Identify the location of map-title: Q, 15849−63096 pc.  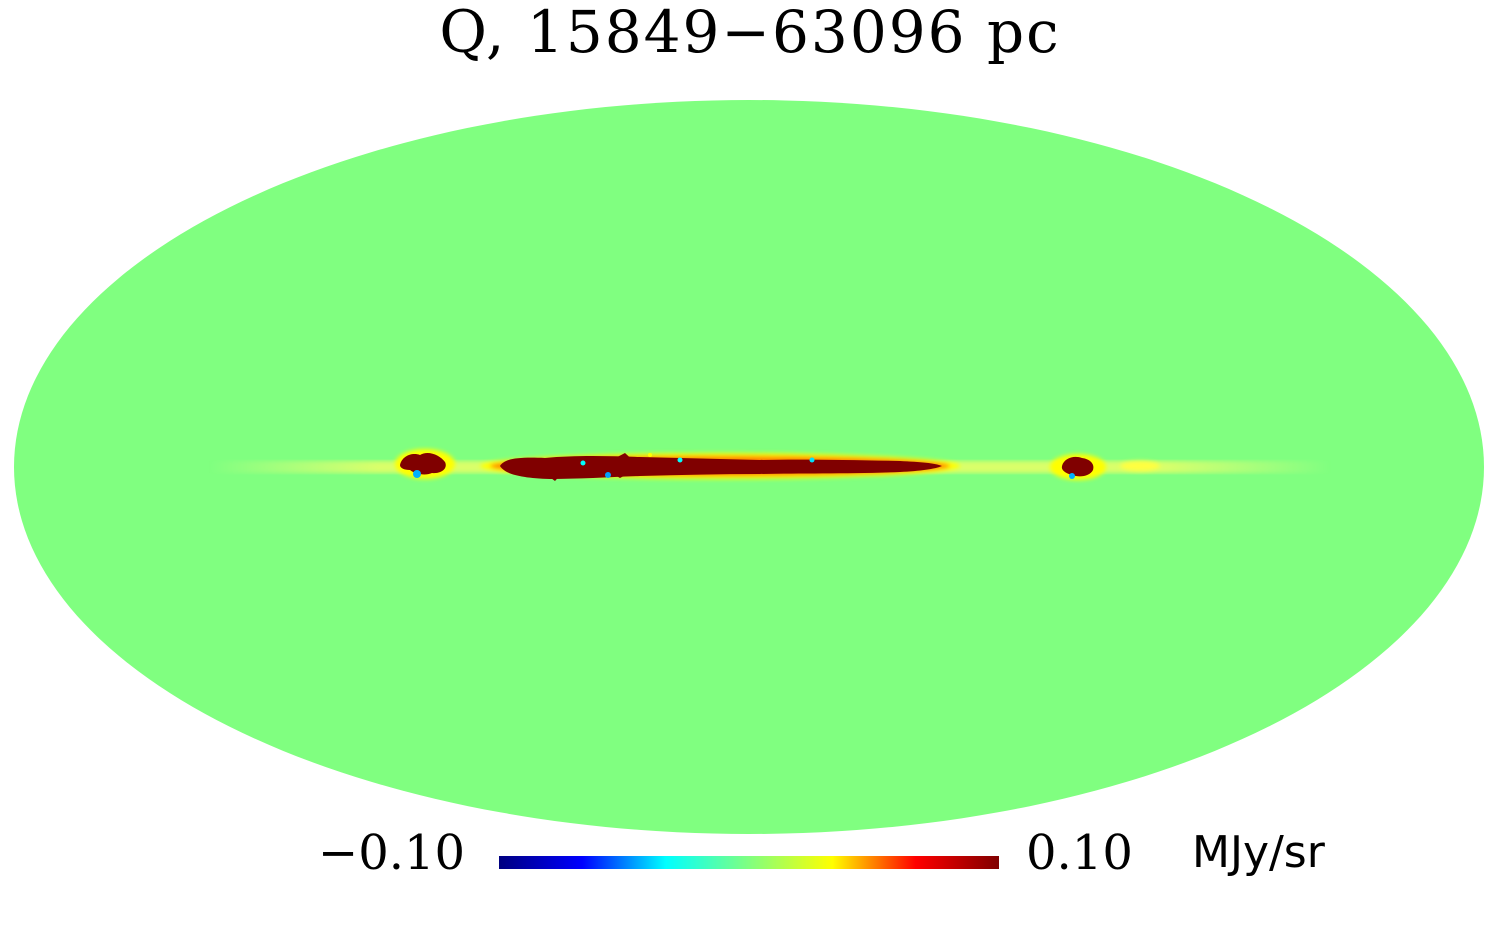
(750, 33).